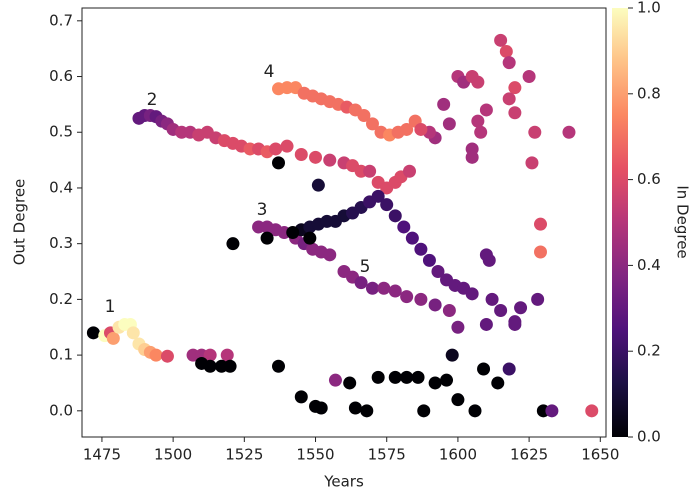 The width and height of the screenshot is (696, 499). What do you see at coordinates (529, 455) in the screenshot?
I see `x-tick-label: 1625` at bounding box center [529, 455].